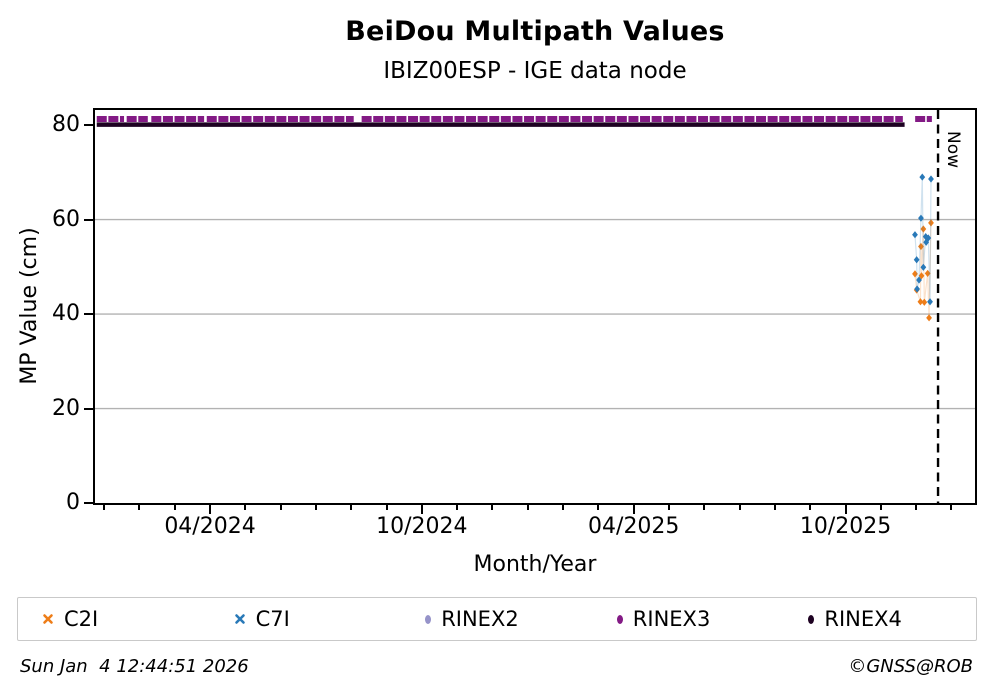  What do you see at coordinates (633, 509) in the screenshot?
I see `x-tick-major-04/2025` at bounding box center [633, 509].